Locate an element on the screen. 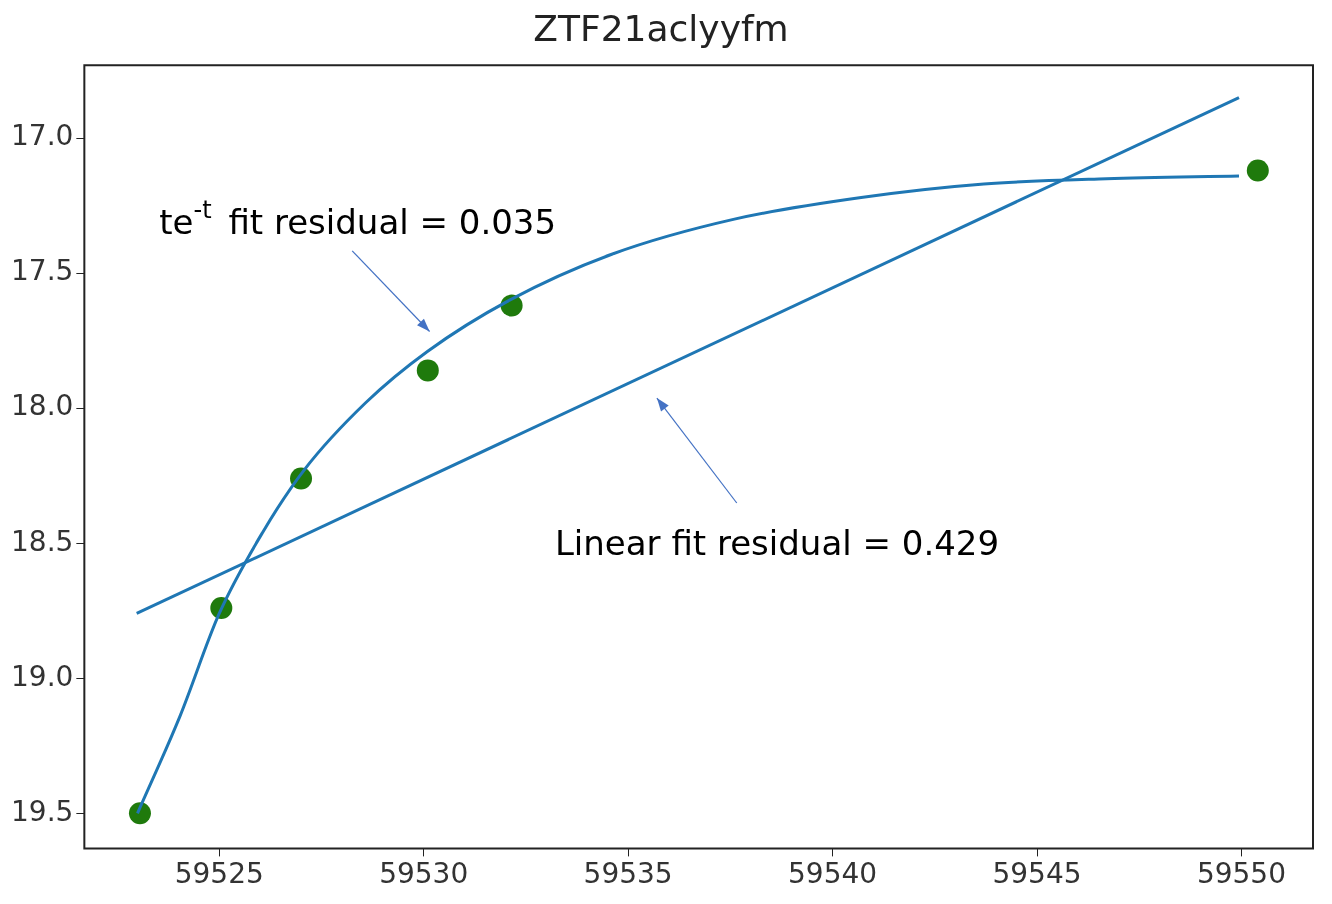 This screenshot has height=904, width=1332. y-tick-label: 19.5 is located at coordinates (42, 811).